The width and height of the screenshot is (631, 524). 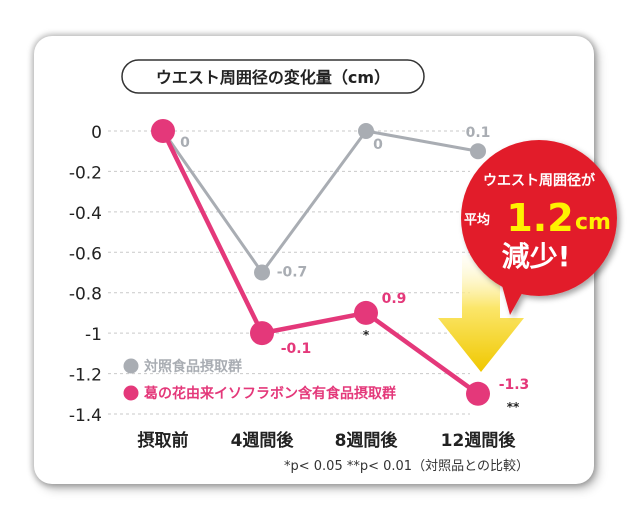 I want to click on data-label: 0.1, so click(x=478, y=133).